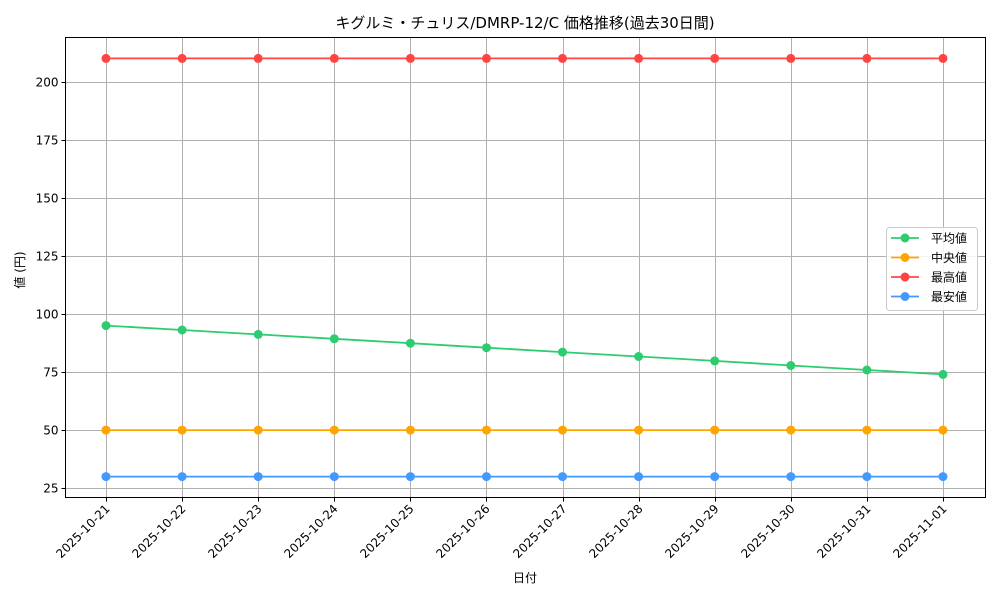  I want to click on x-tick-label: 2025-10-26, so click(462, 531).